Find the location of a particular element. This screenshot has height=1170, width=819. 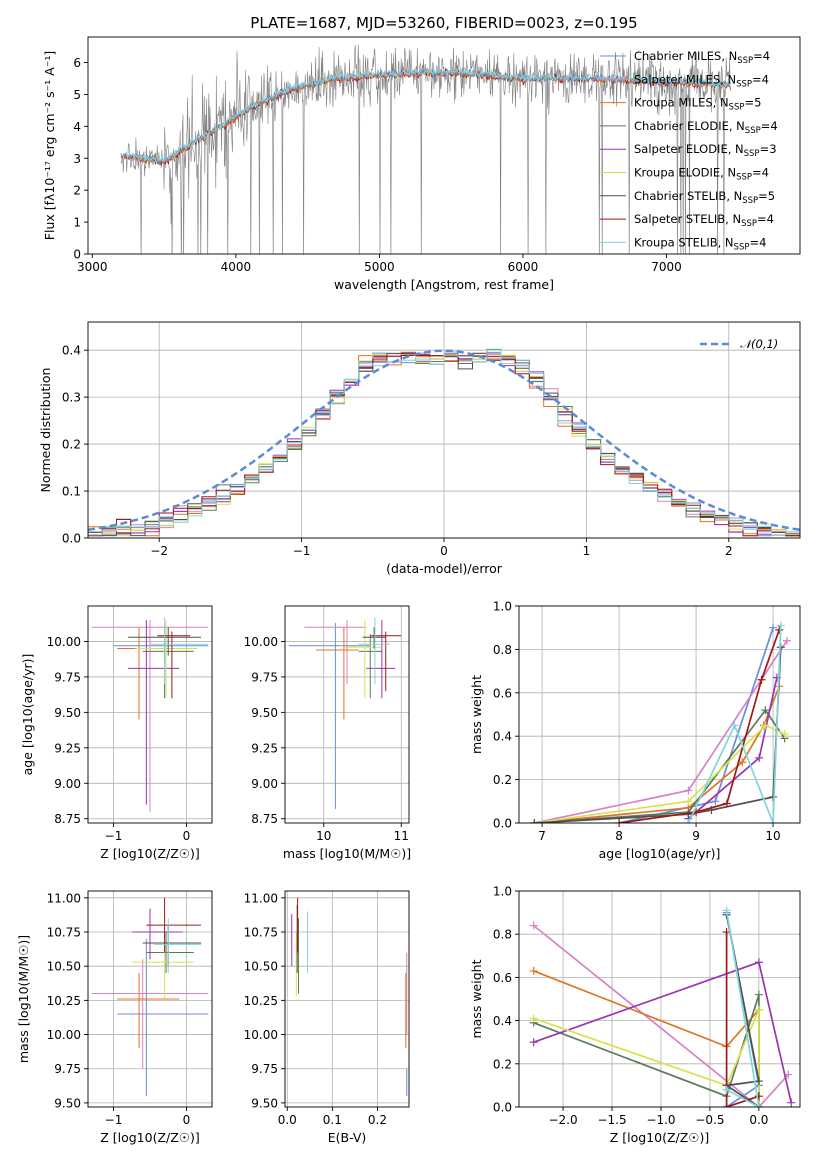

legend-entry: Salpeter STELIB, NSSP=4 is located at coordinates (704, 220).